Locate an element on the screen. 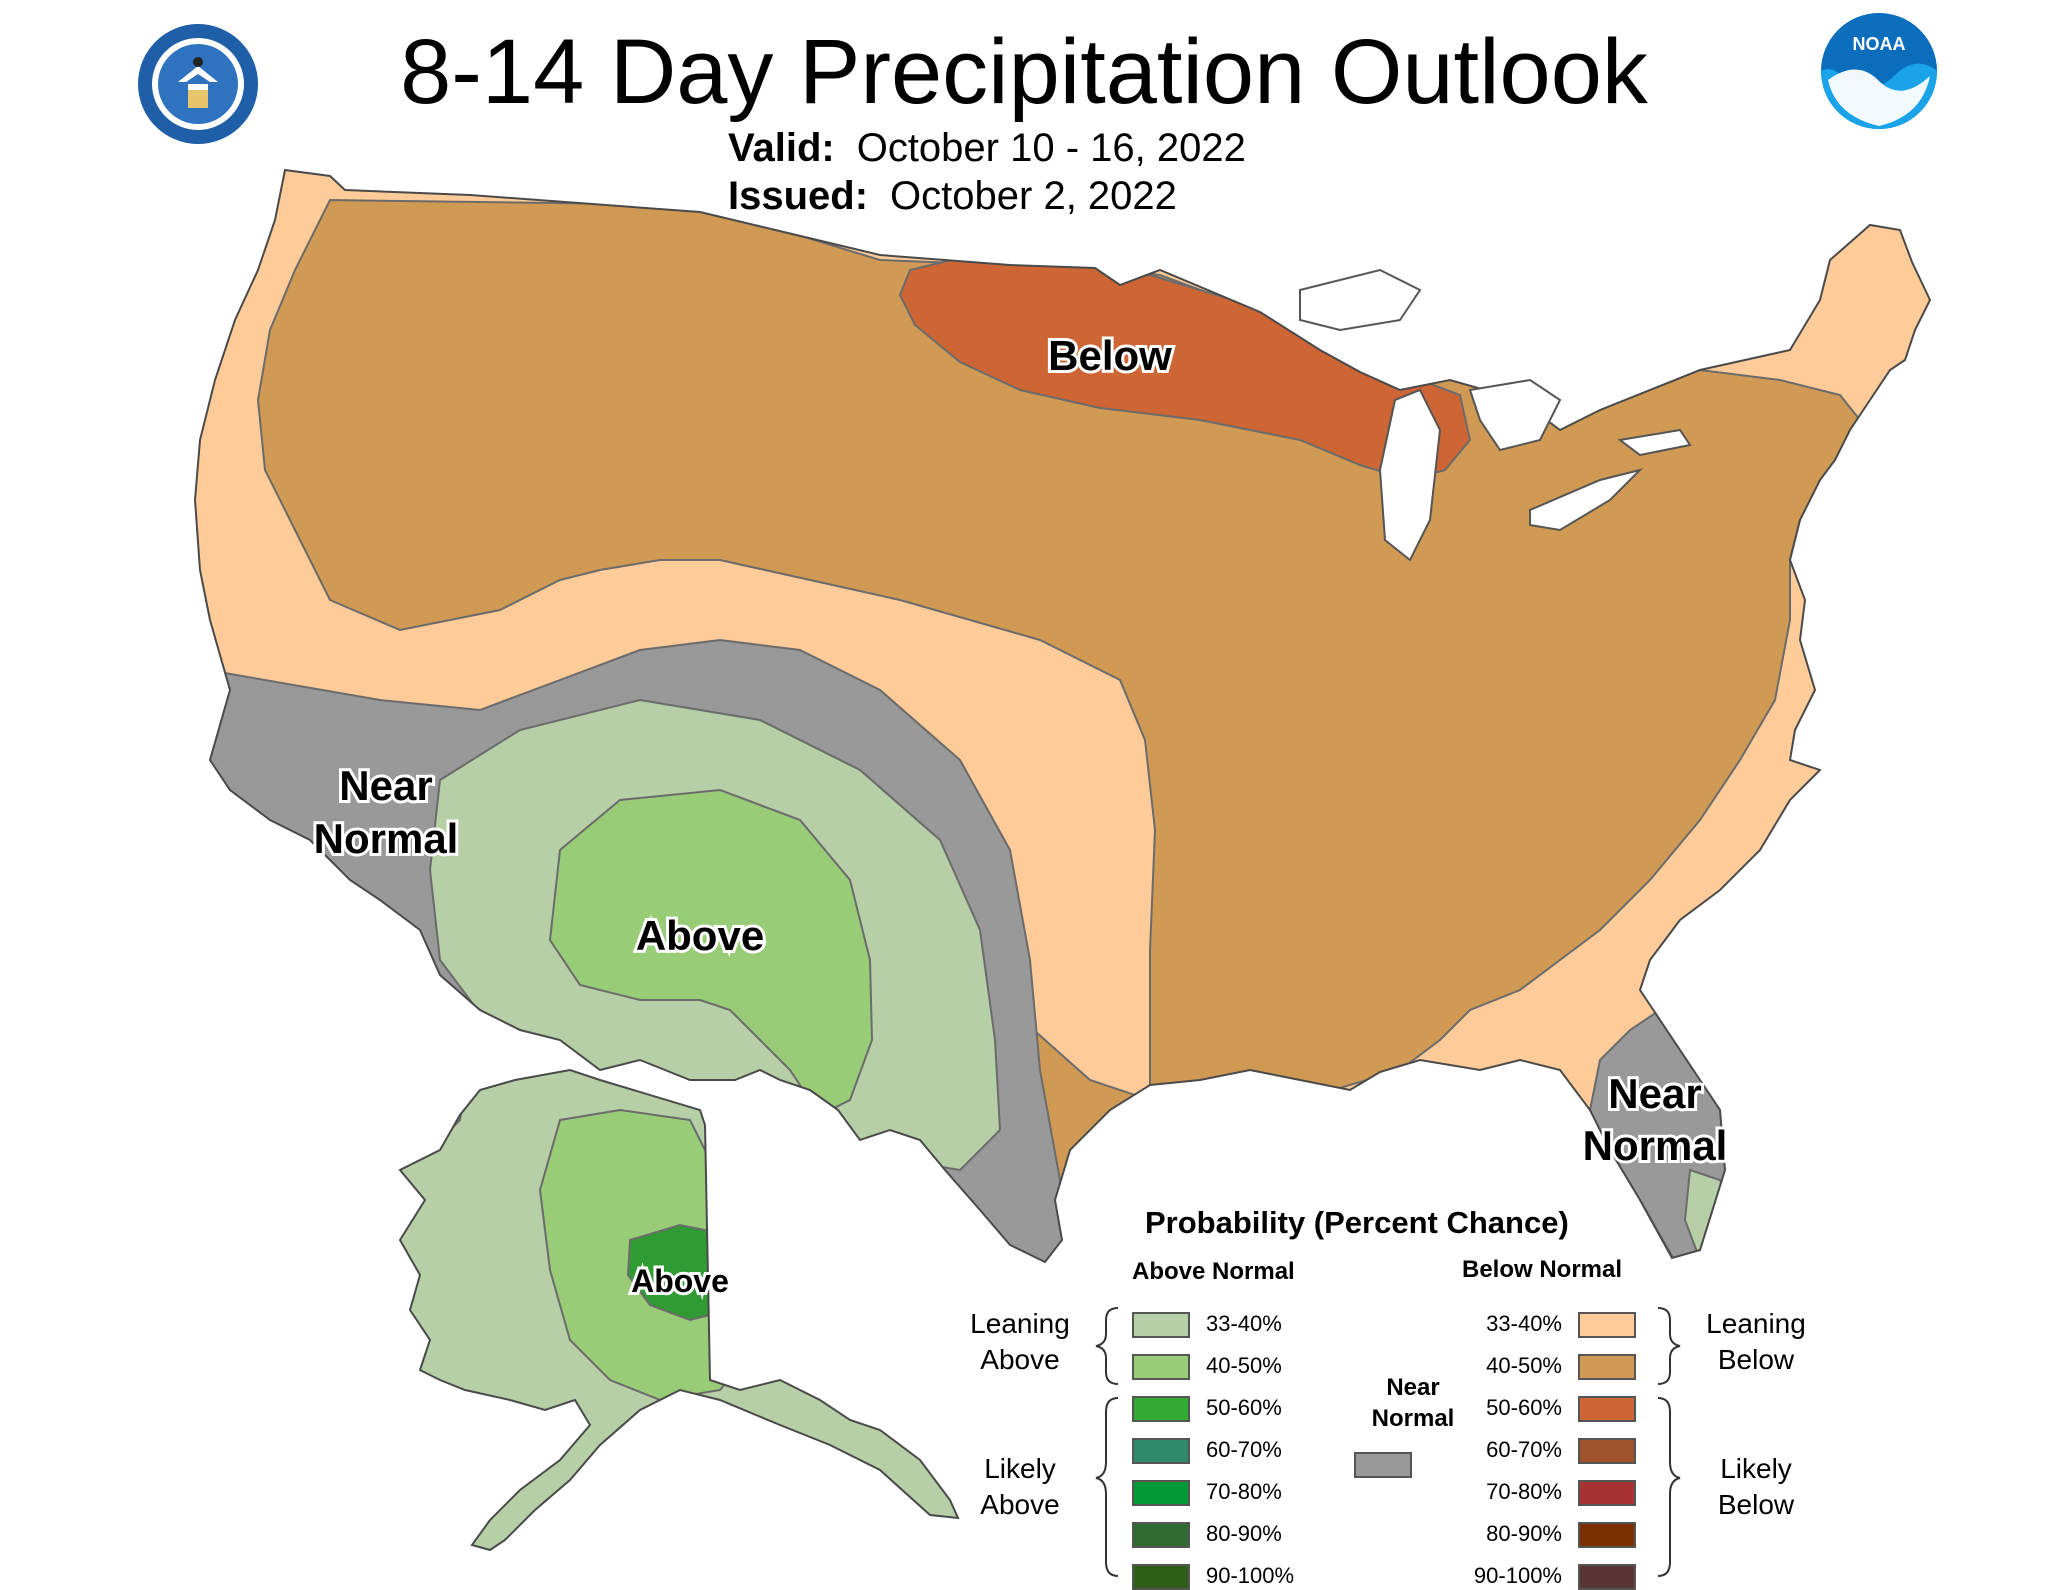 This screenshot has width=2048, height=1590. valid-value: October 10 - 16, 2022 is located at coordinates (1051, 148).